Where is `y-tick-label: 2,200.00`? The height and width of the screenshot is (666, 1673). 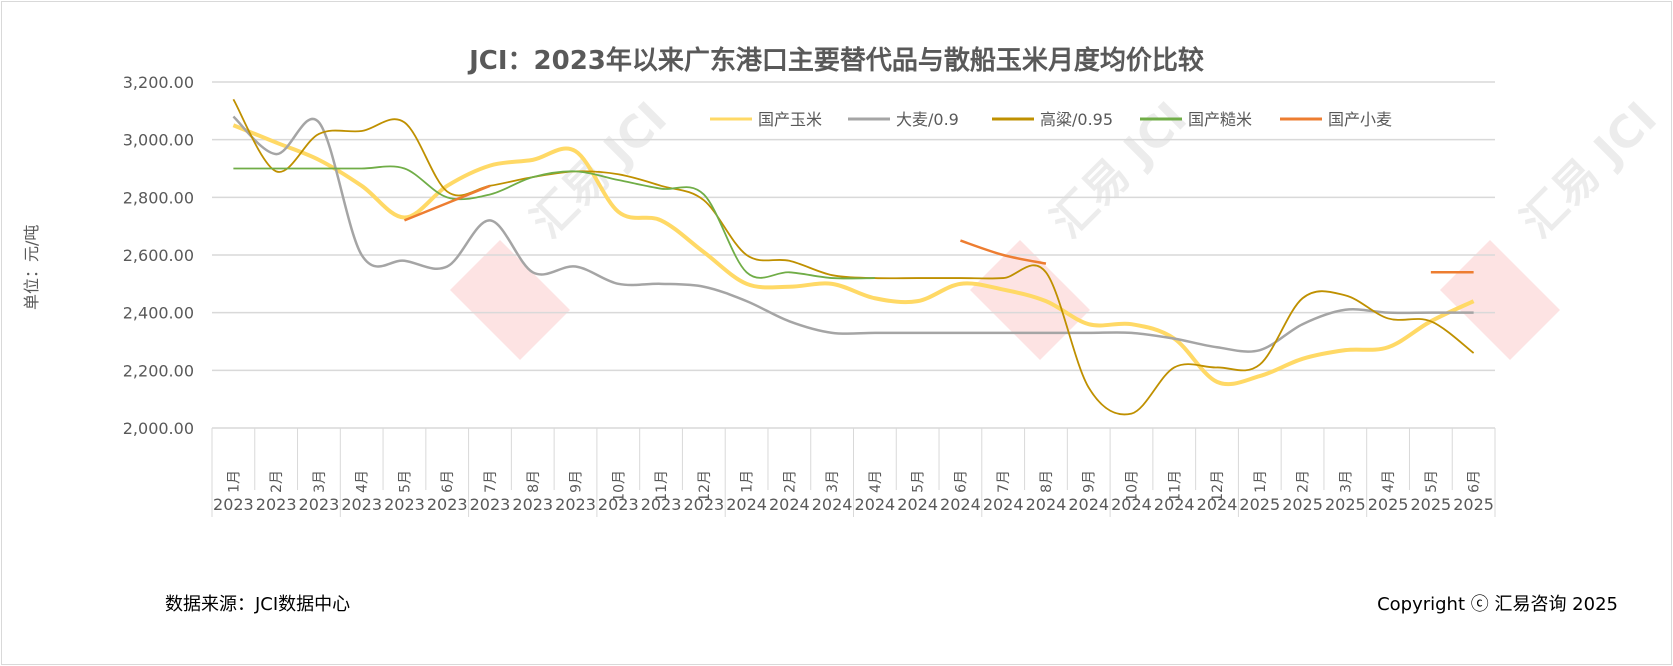 y-tick-label: 2,200.00 is located at coordinates (158, 370).